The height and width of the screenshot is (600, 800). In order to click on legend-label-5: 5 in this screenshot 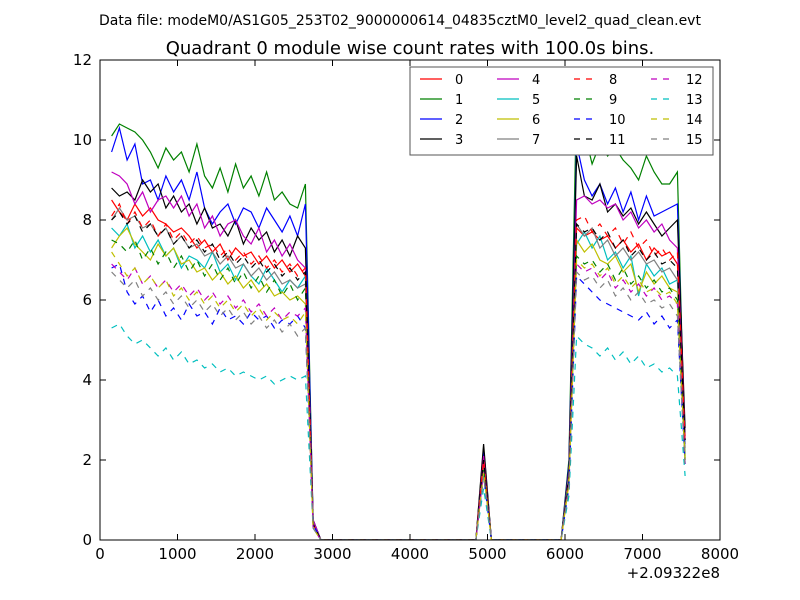, I will do `click(536, 100)`.